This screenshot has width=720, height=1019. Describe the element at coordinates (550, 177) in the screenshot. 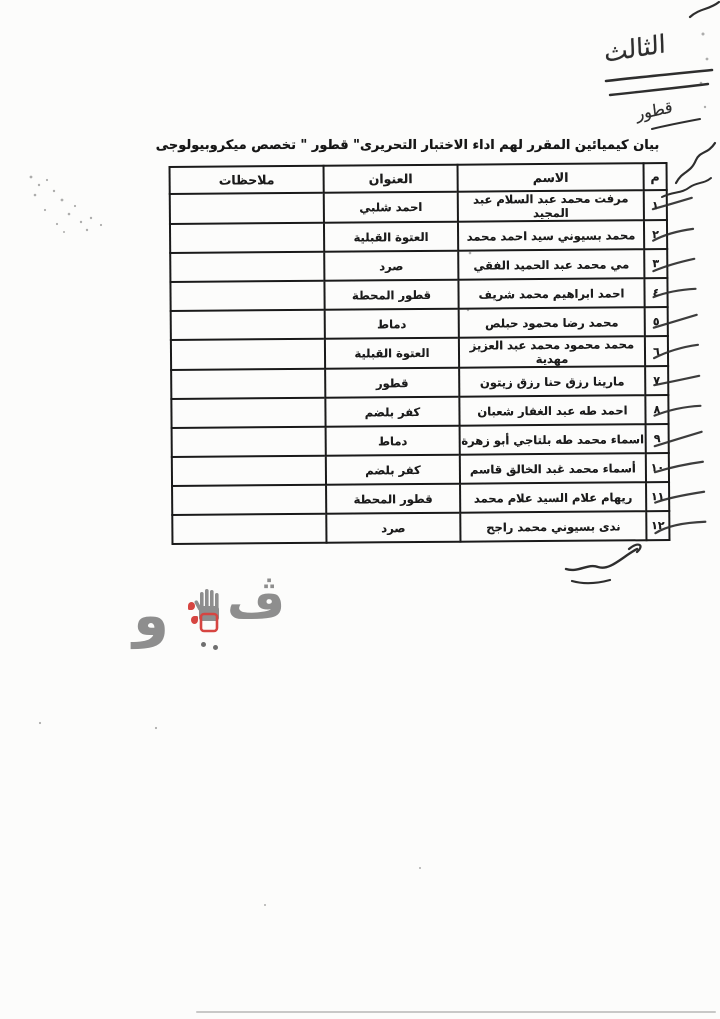

I see `header-name: الاسم` at that location.